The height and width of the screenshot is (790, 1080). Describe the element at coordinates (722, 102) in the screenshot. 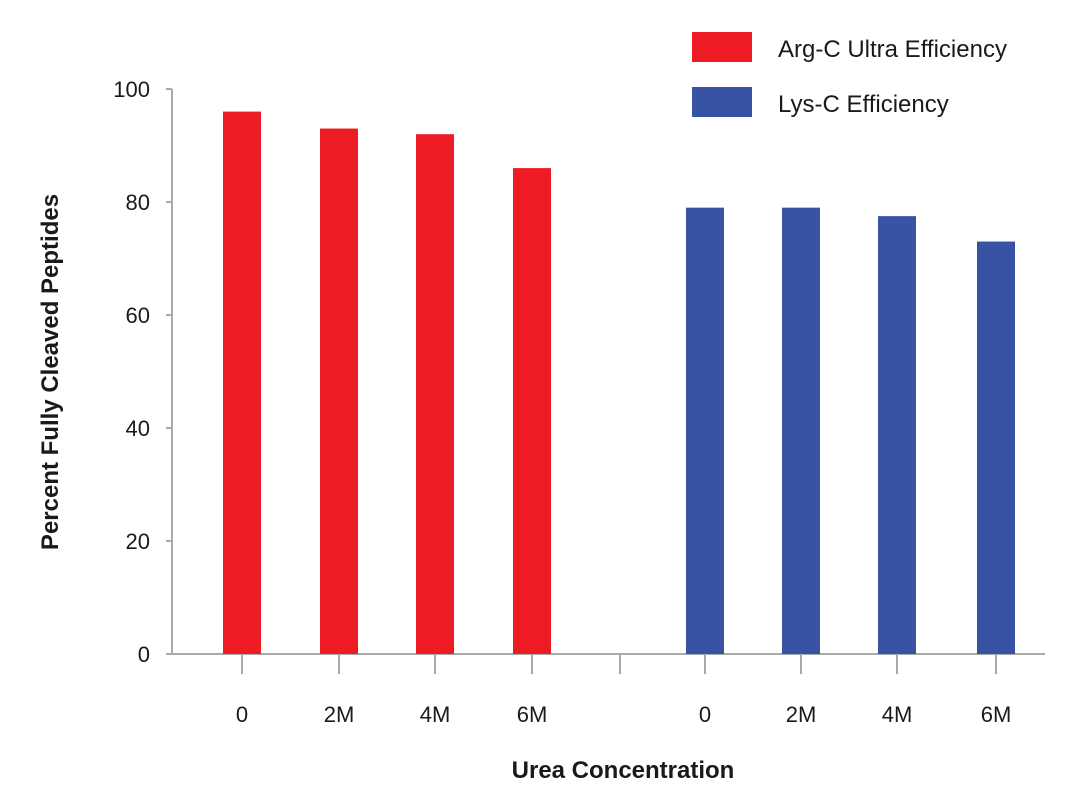

I see `legend-swatch-lys-c` at that location.